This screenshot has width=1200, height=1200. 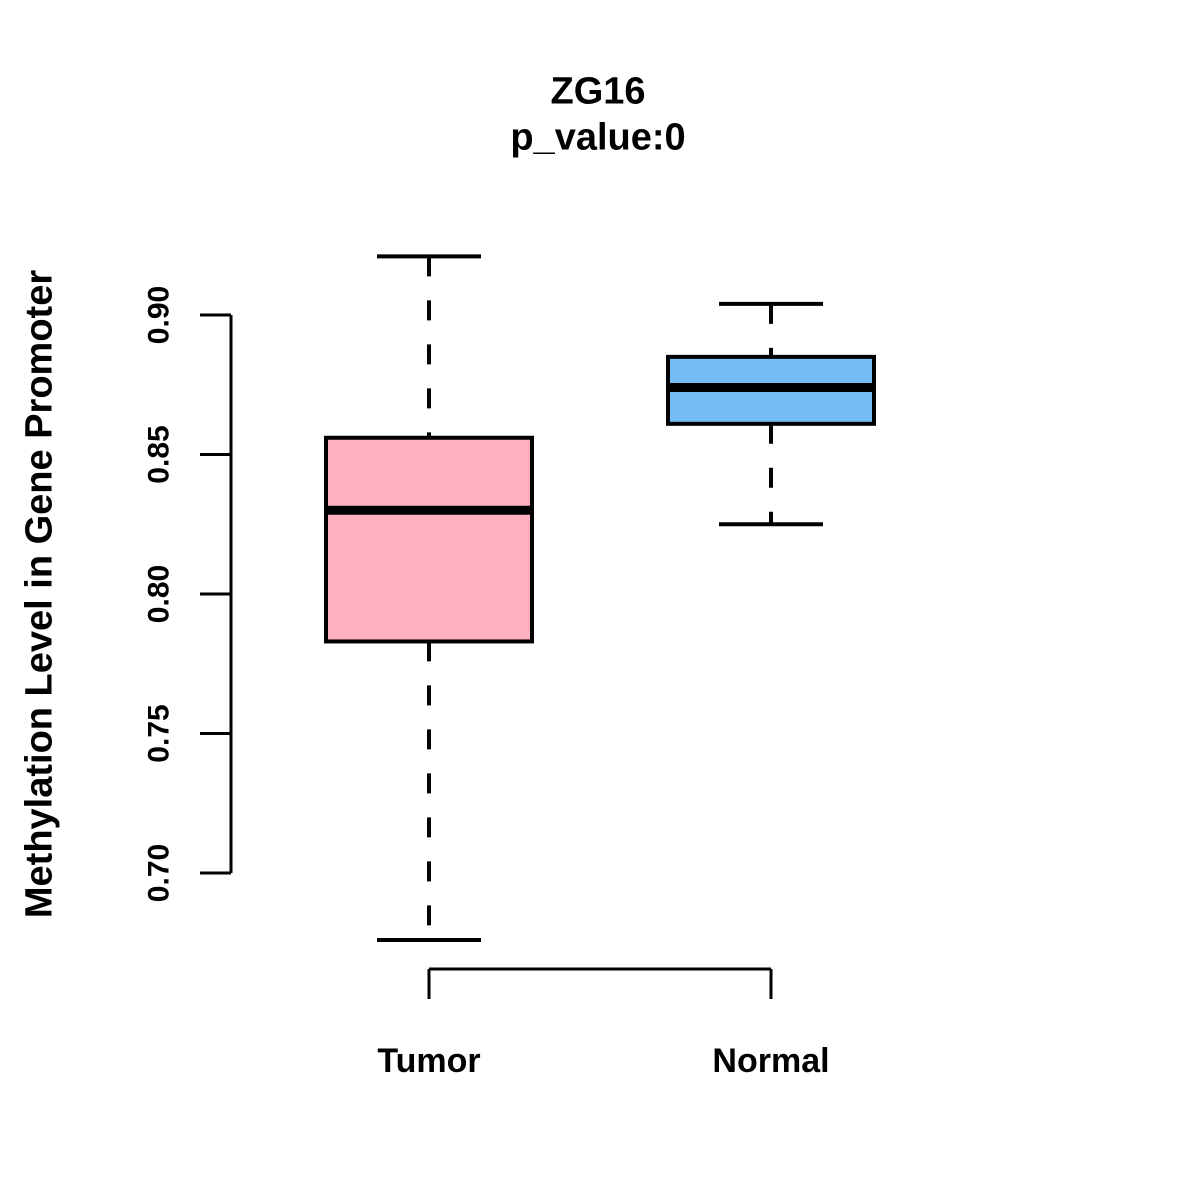 What do you see at coordinates (598, 91) in the screenshot?
I see `chart-title: ZG16` at bounding box center [598, 91].